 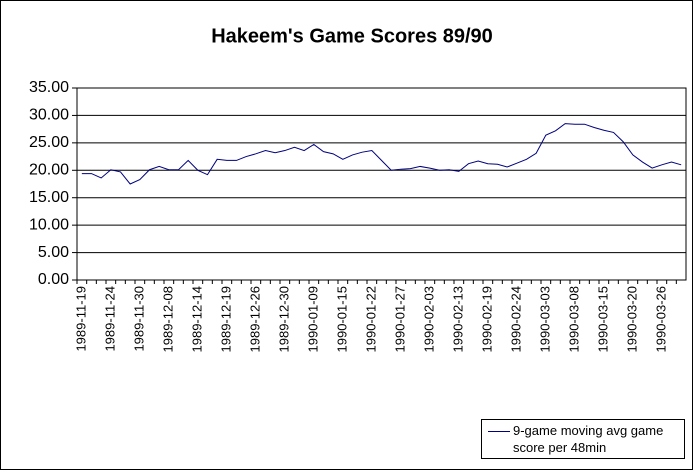 What do you see at coordinates (602, 319) in the screenshot?
I see `x-tick-label: 1990-03-15` at bounding box center [602, 319].